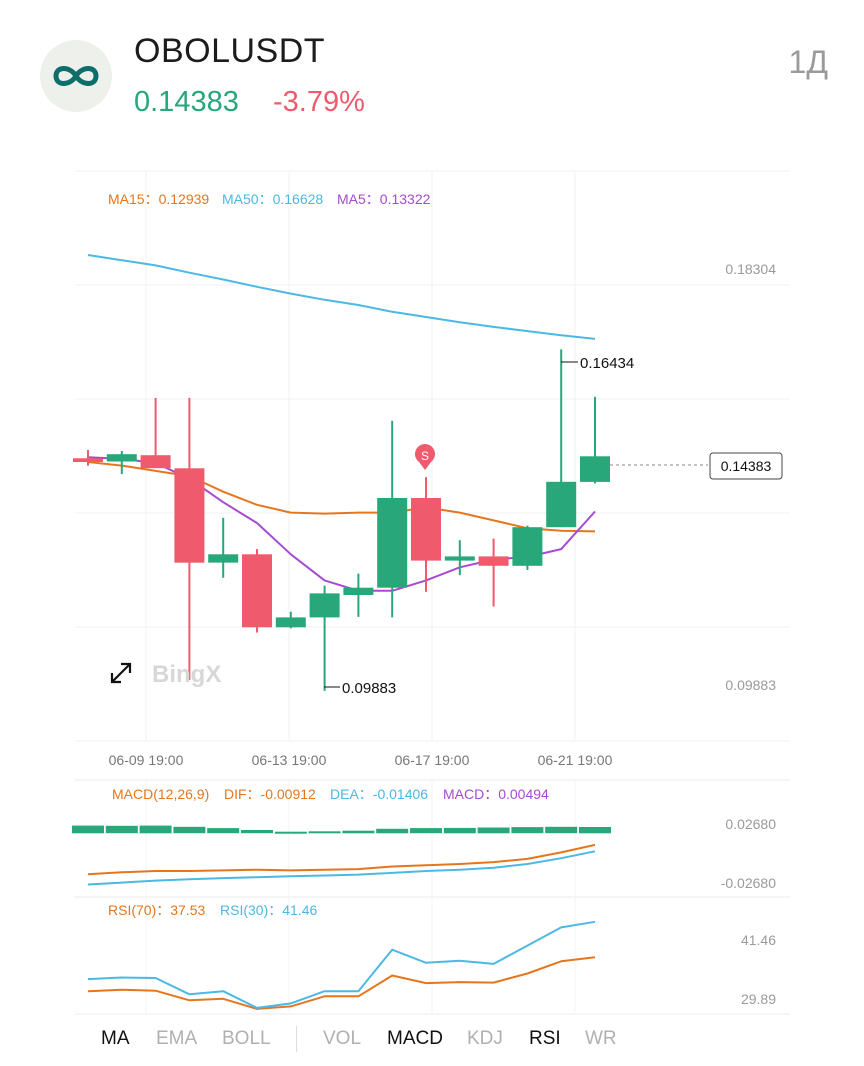  Describe the element at coordinates (432, 70) in the screenshot. I see `header: OBOLUSDT 0.14383 -3.79% 1Д` at that location.